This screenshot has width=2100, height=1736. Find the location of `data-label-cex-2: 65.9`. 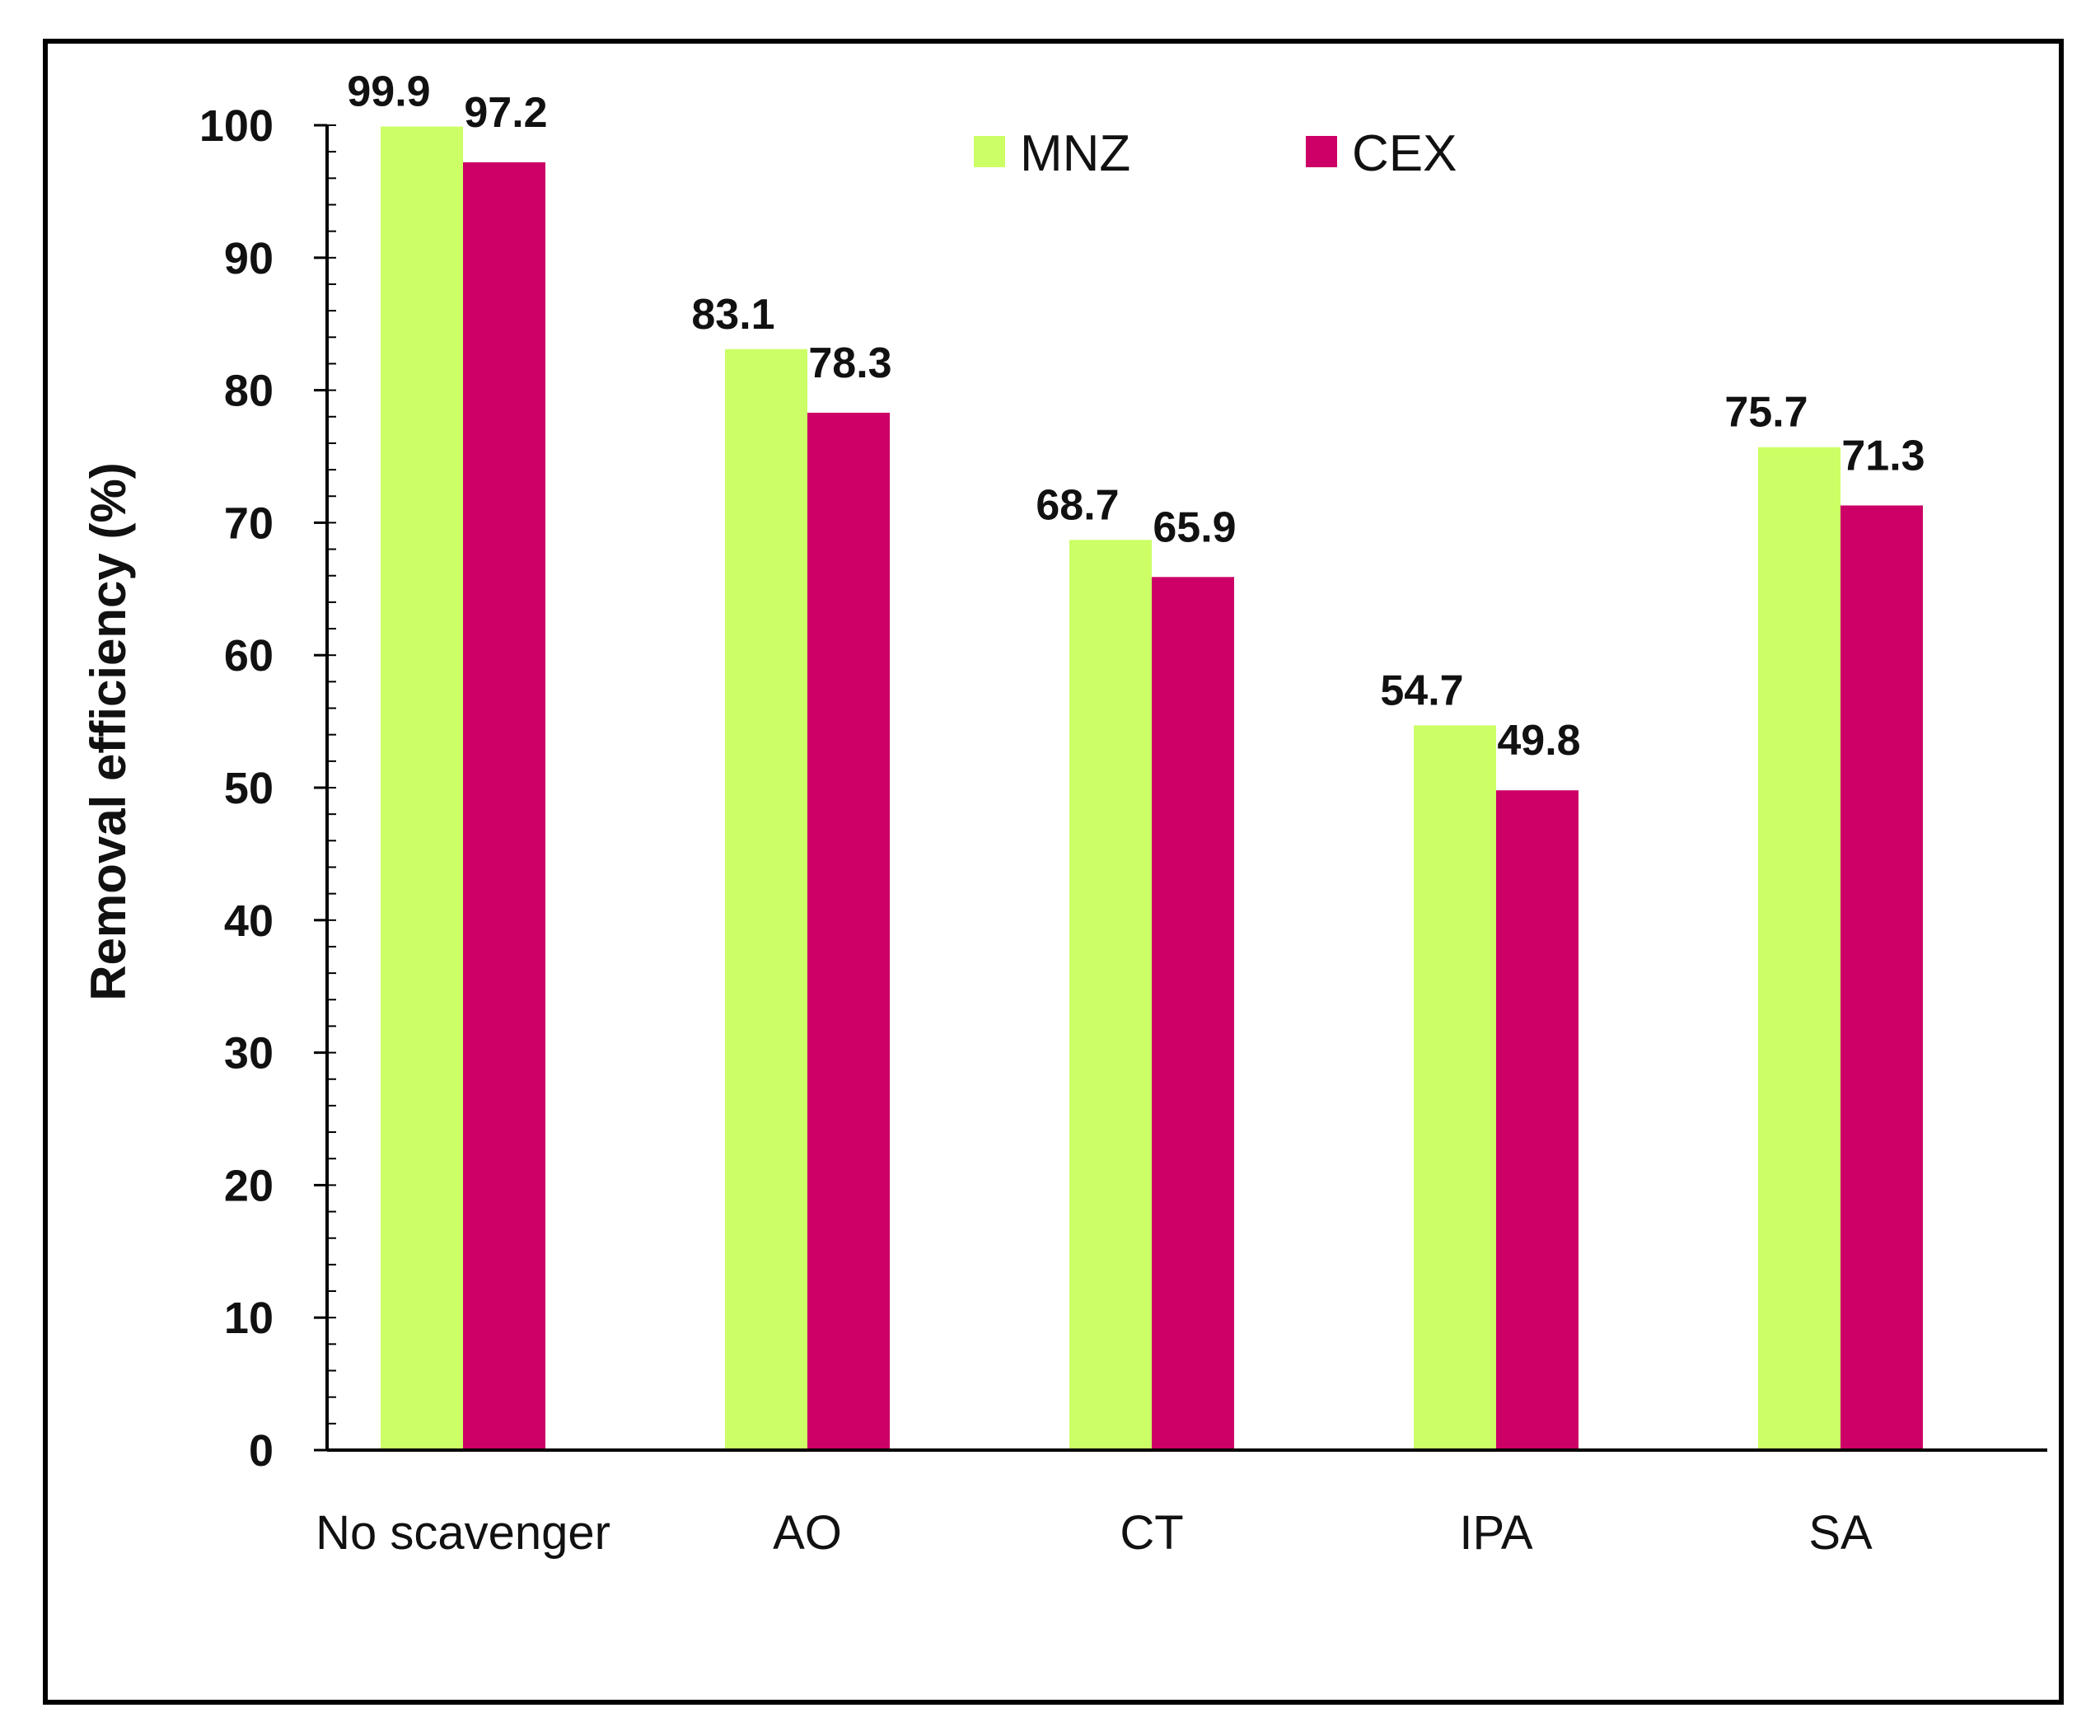

data-label-cex-2: 65.9 is located at coordinates (1195, 527).